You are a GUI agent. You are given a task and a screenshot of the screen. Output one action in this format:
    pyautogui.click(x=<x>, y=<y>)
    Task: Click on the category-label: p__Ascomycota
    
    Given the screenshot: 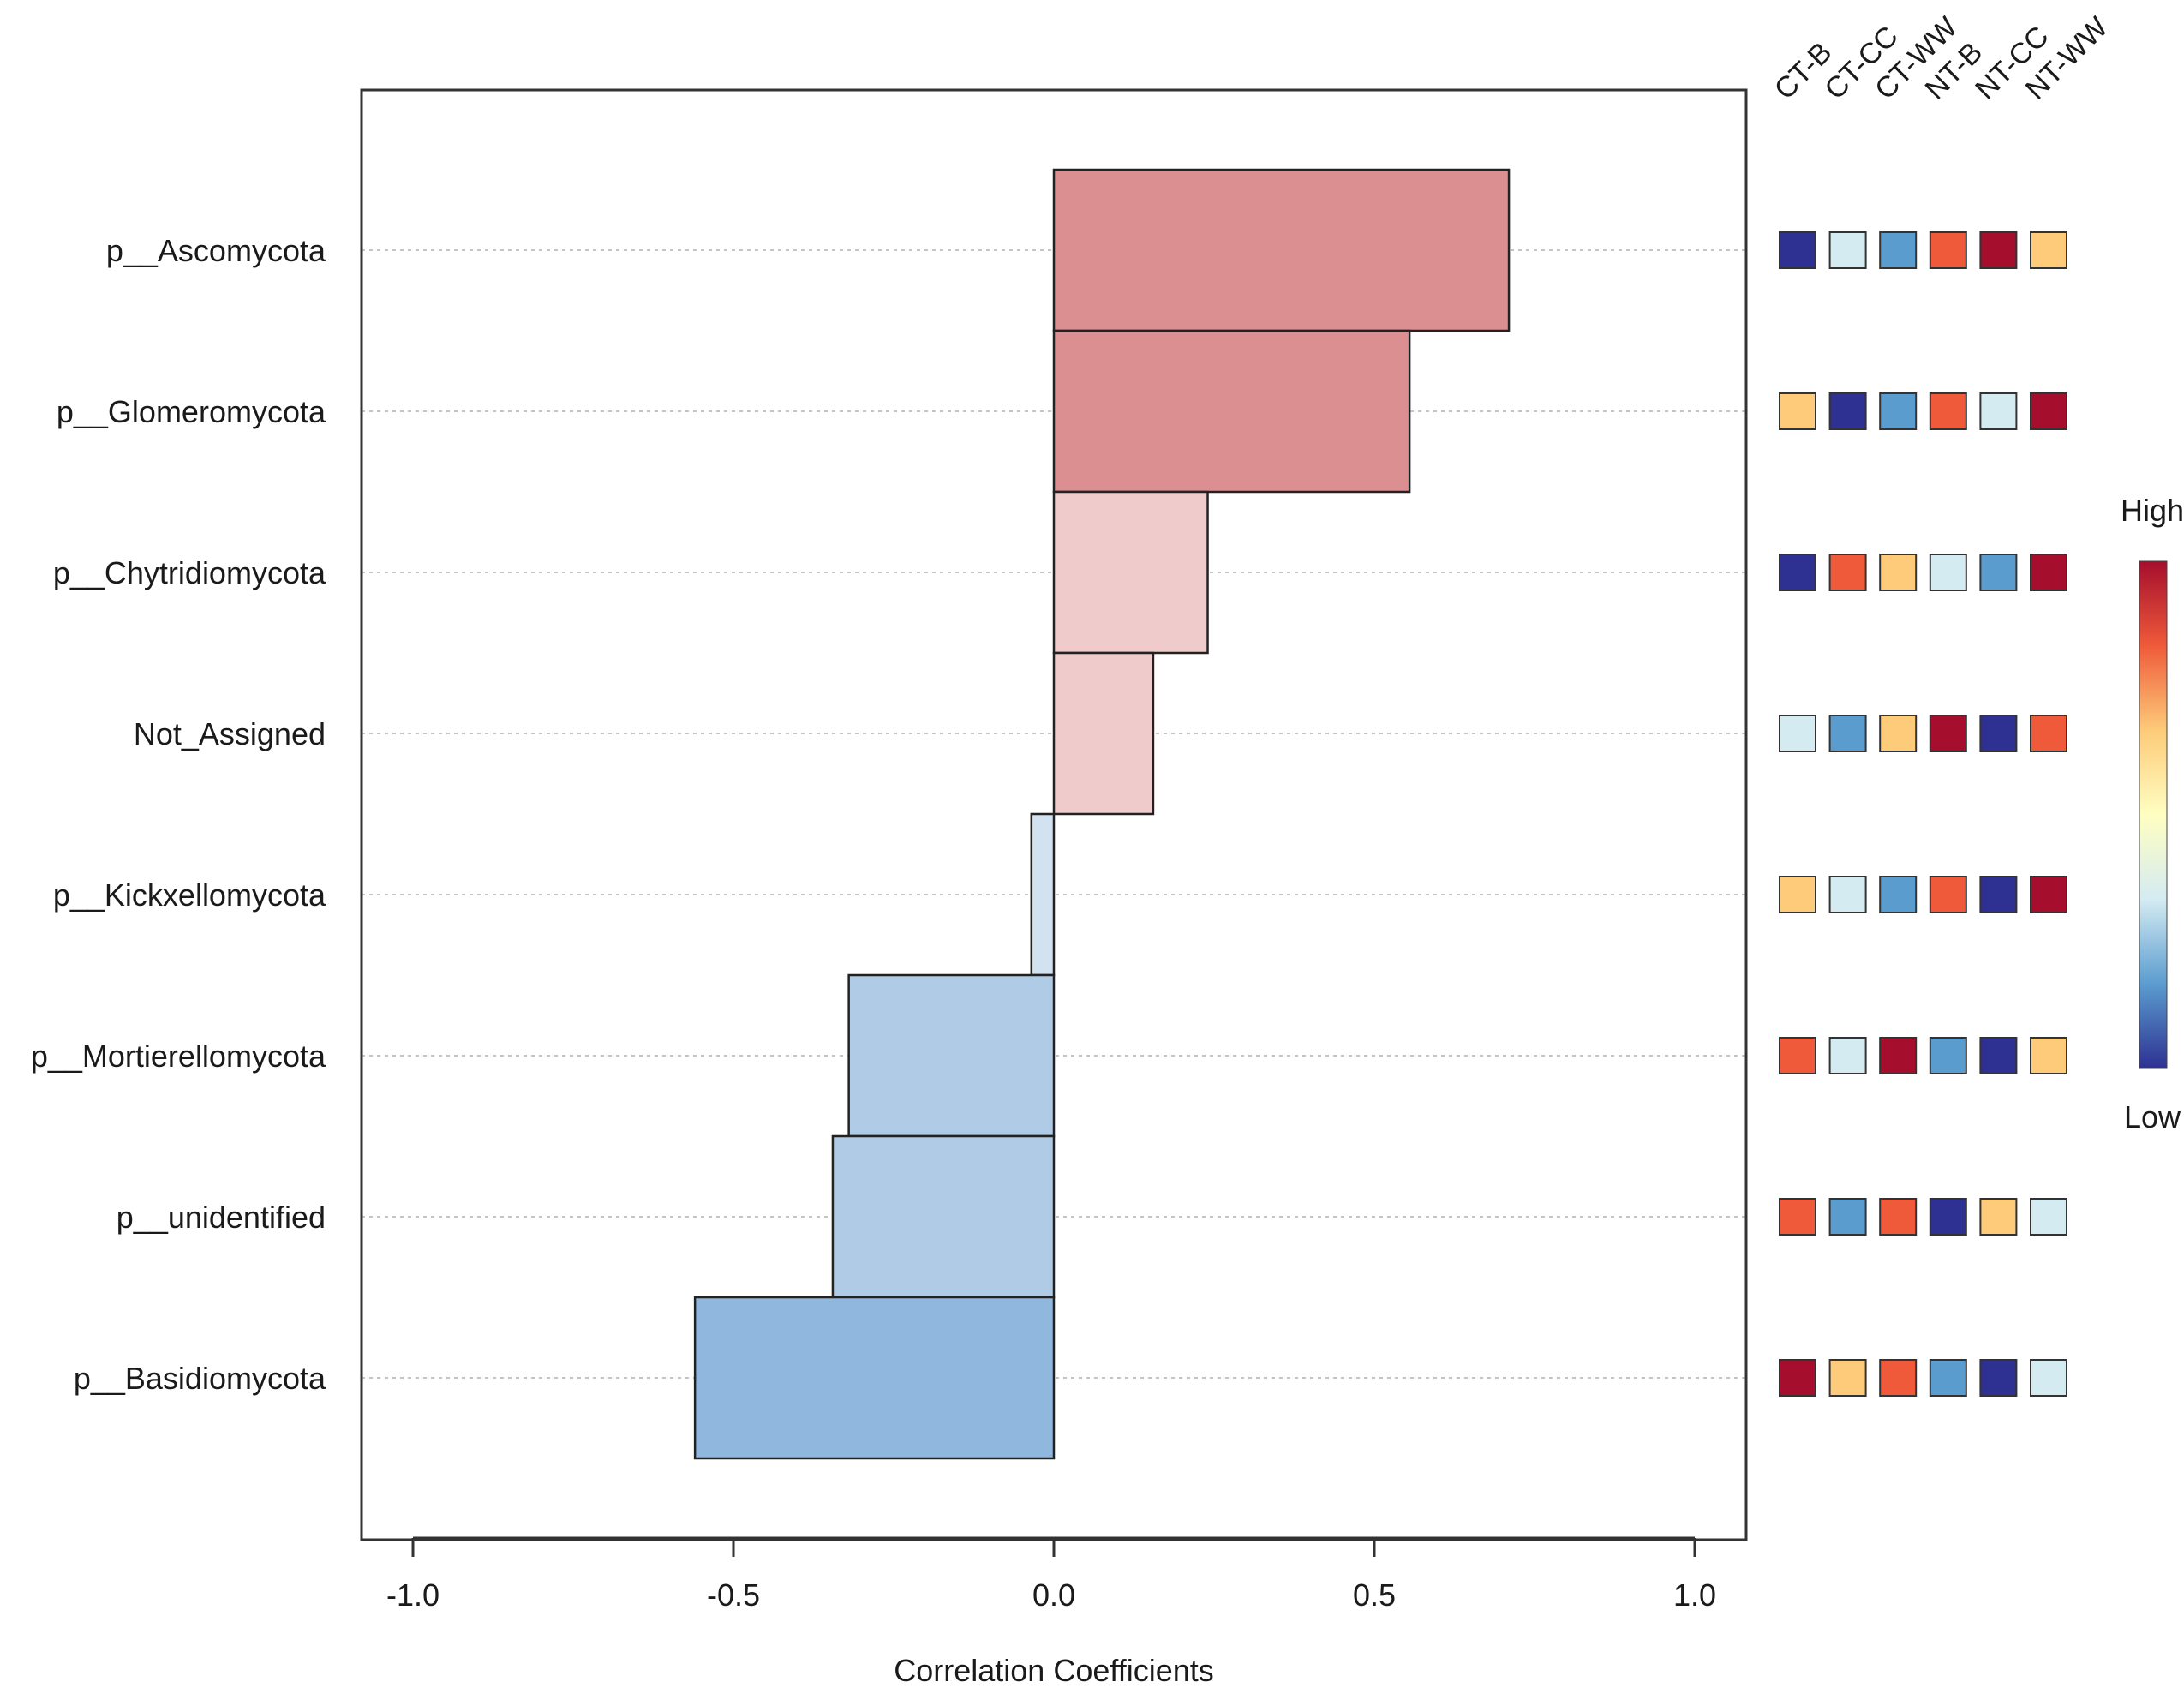 What is the action you would take?
    pyautogui.click(x=216, y=251)
    